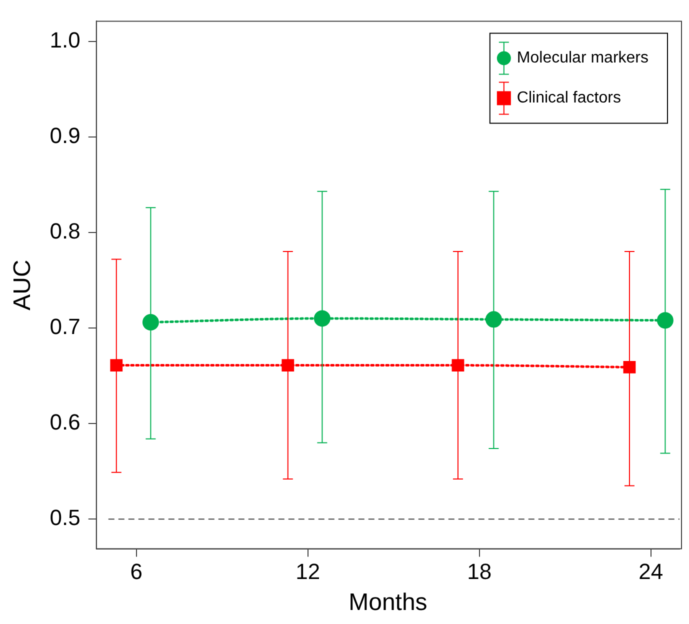  I want to click on legend-label: Clinical factors, so click(568, 98).